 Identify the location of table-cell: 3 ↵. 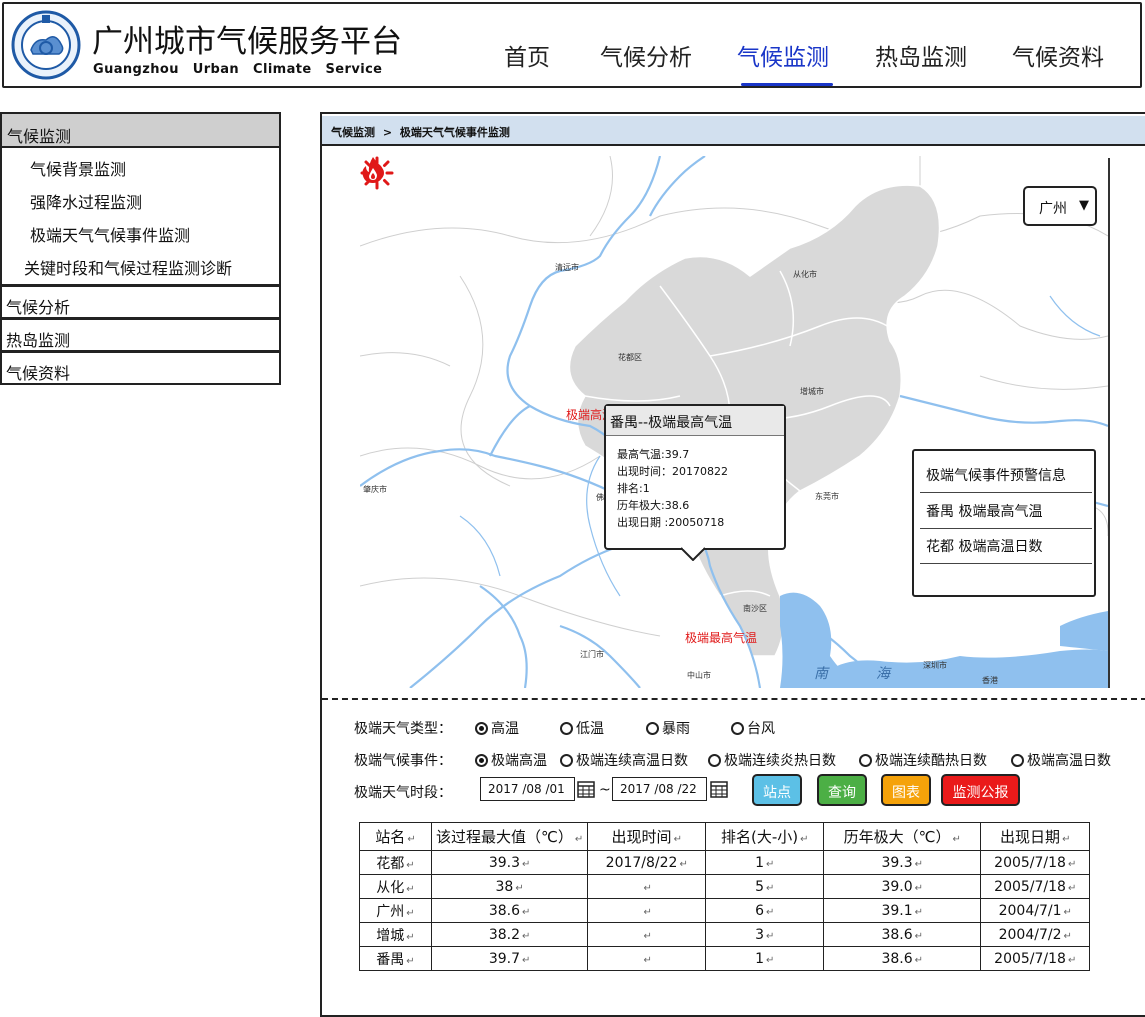
(765, 934).